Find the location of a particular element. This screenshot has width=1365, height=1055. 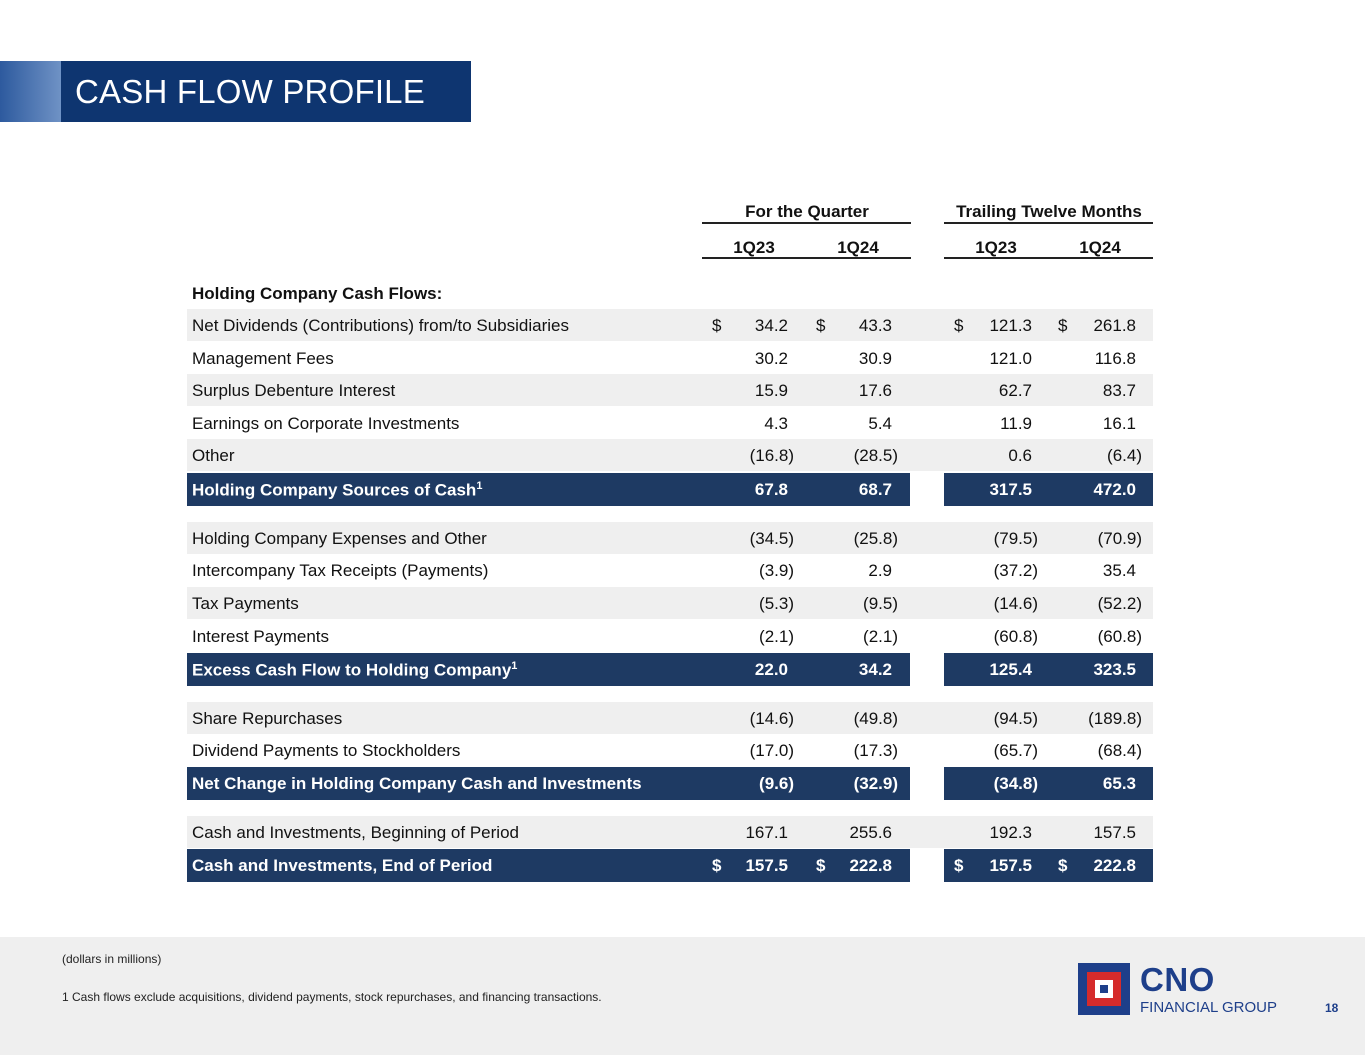

value-cell: 22.0 is located at coordinates (771, 669).